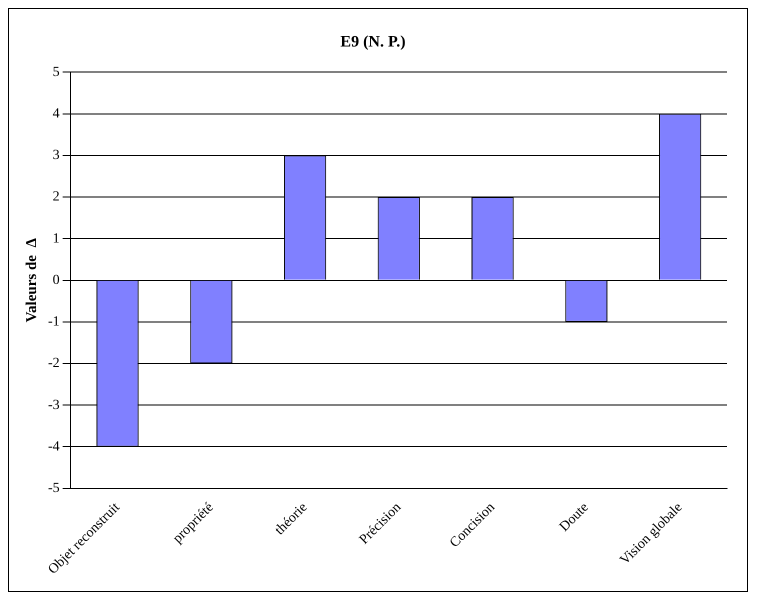 This screenshot has height=602, width=758. What do you see at coordinates (56, 280) in the screenshot?
I see `y-tick-label: 0` at bounding box center [56, 280].